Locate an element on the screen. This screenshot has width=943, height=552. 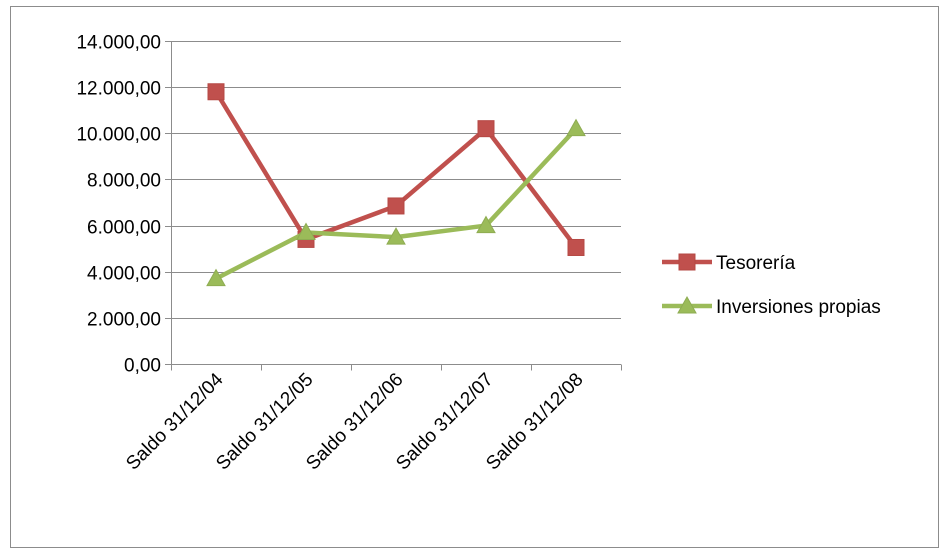
x-tick-label: Saldo 31/12/07 is located at coordinates (444, 421).